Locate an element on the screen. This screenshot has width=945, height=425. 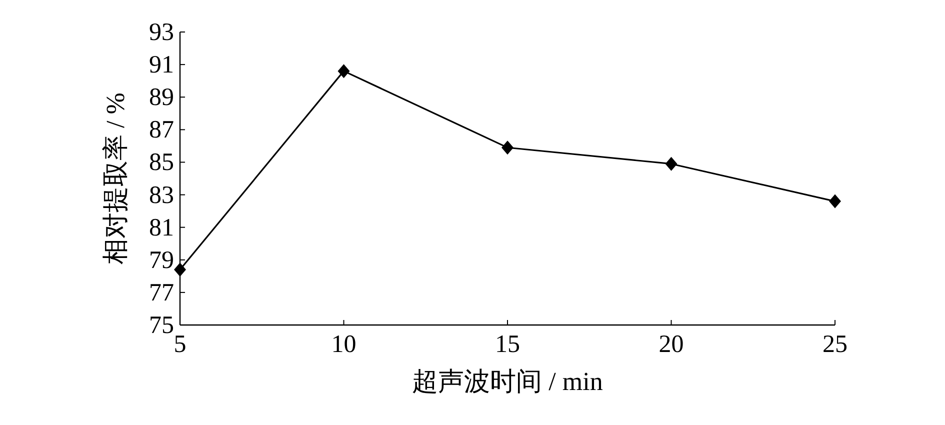
y-tick-label: 77 is located at coordinates (161, 292).